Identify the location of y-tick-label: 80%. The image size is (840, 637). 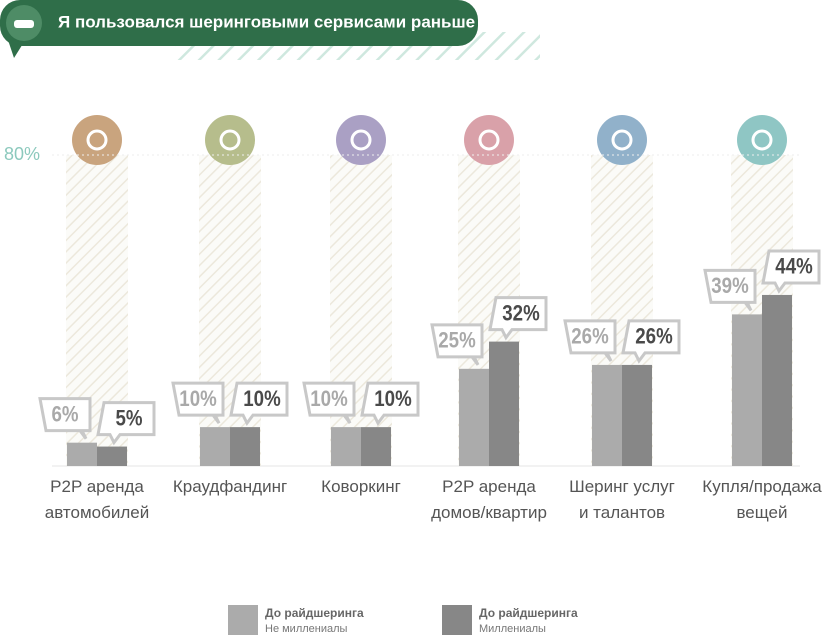
(22, 154).